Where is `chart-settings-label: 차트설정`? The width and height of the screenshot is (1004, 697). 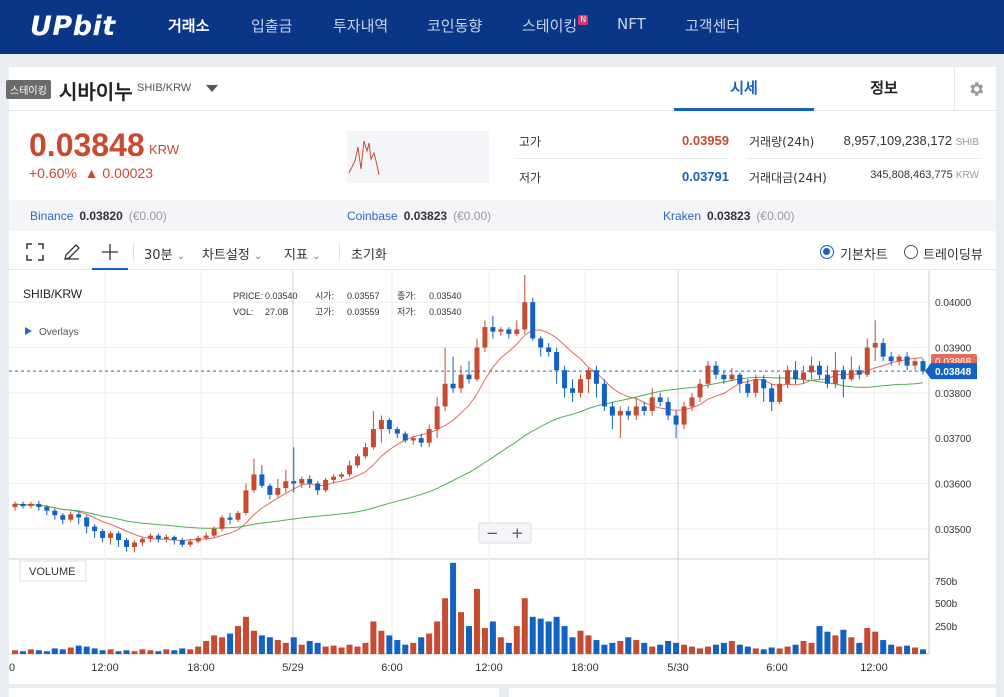
chart-settings-label: 차트설정 is located at coordinates (226, 255).